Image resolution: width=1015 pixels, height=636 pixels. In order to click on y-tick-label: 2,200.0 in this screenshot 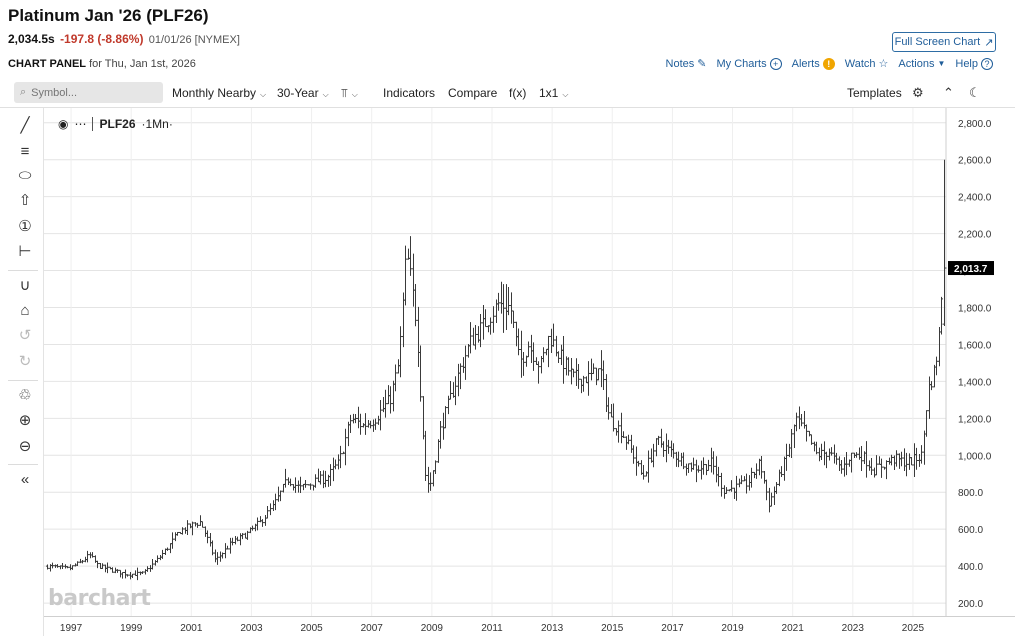, I will do `click(975, 235)`.